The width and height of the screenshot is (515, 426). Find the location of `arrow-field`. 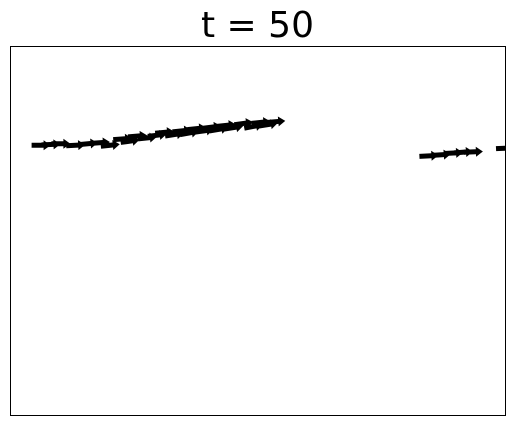

arrow-field is located at coordinates (268, 138).